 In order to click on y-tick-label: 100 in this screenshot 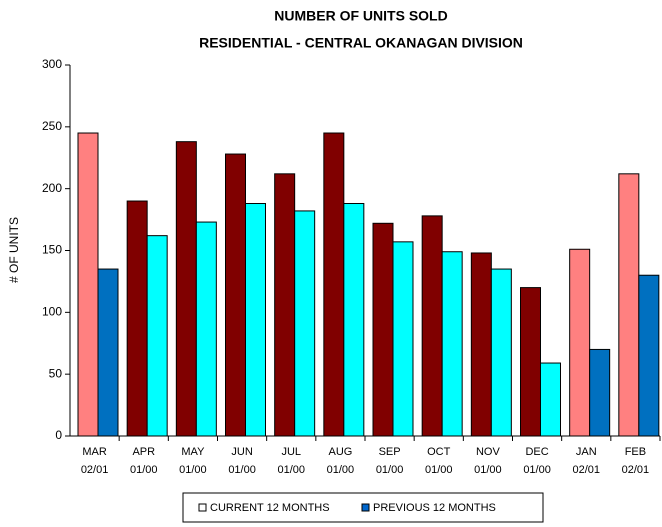, I will do `click(52, 312)`.